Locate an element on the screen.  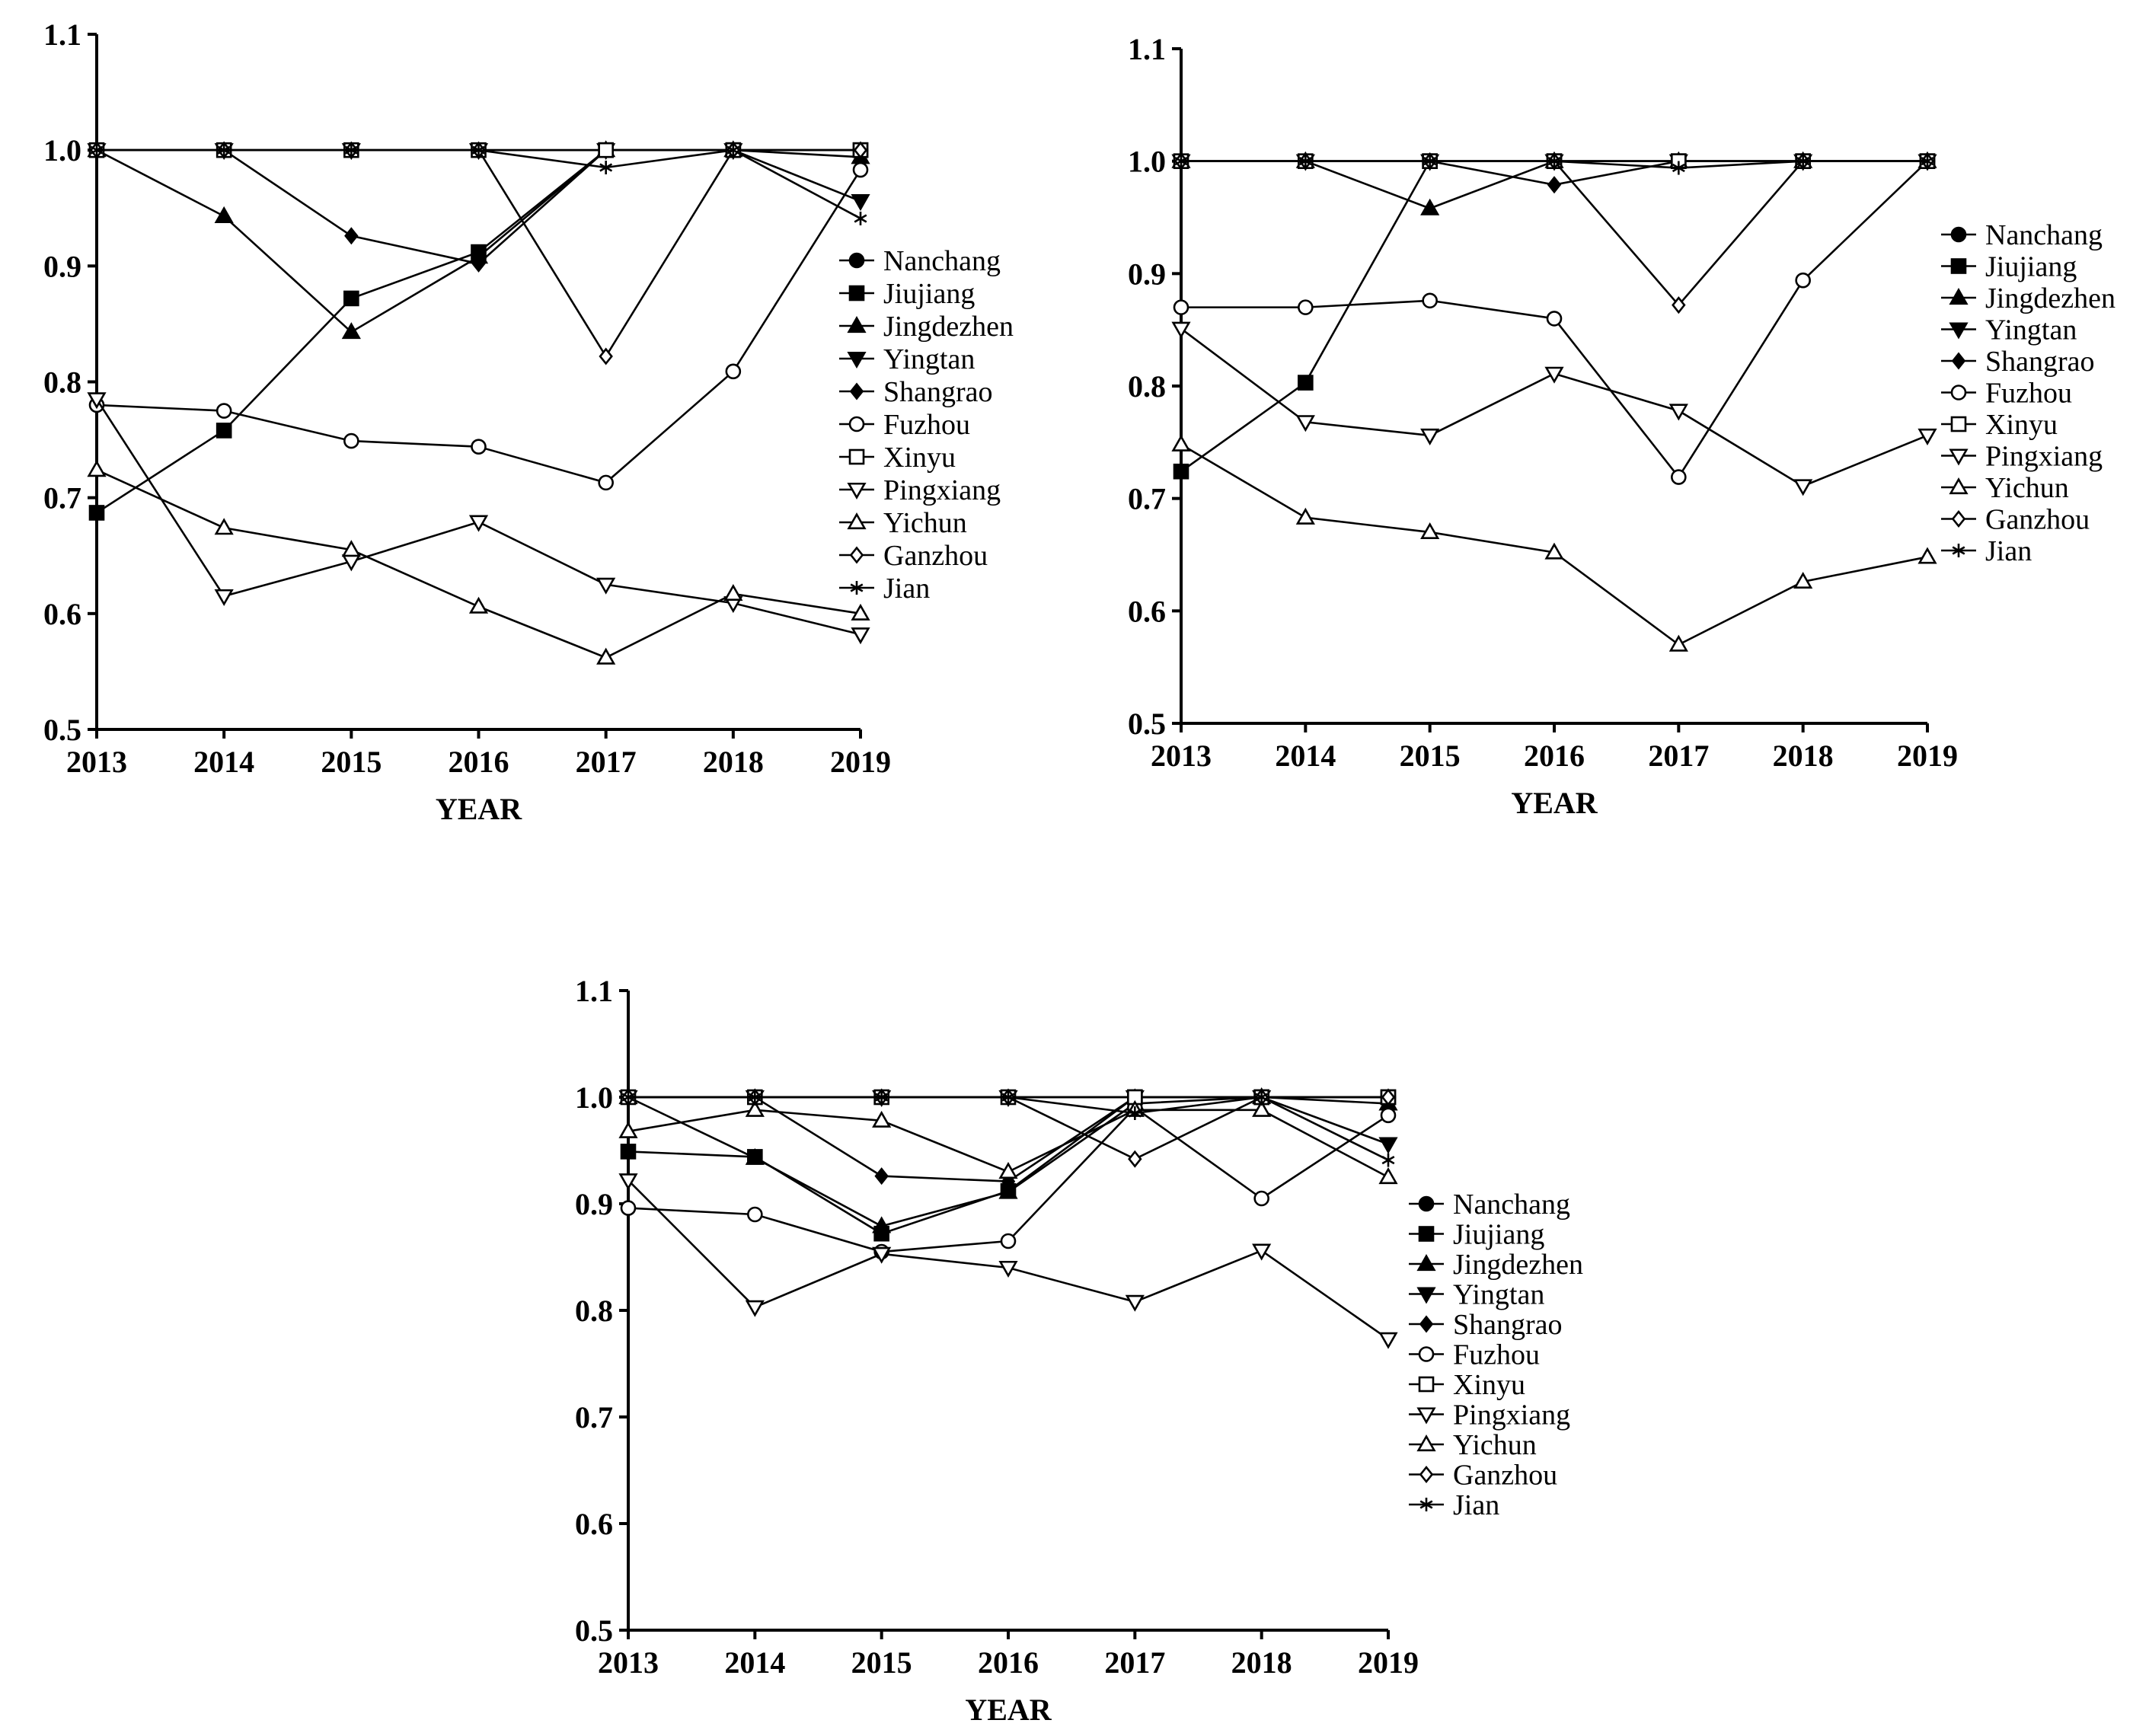
series-jian is located at coordinates (478, 184).